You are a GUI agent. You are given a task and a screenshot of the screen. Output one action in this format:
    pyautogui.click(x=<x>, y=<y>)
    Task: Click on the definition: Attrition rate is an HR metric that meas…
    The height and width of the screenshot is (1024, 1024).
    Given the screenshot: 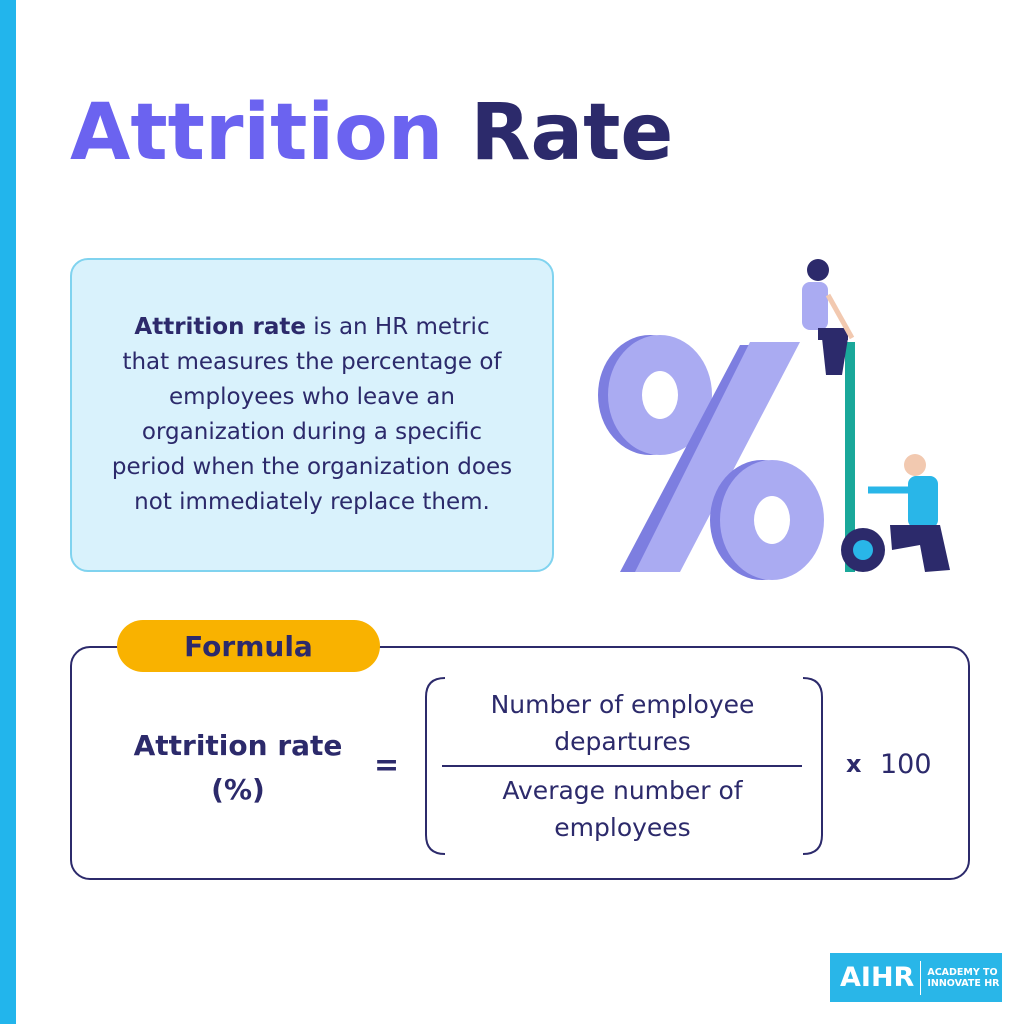 What is the action you would take?
    pyautogui.click(x=312, y=415)
    